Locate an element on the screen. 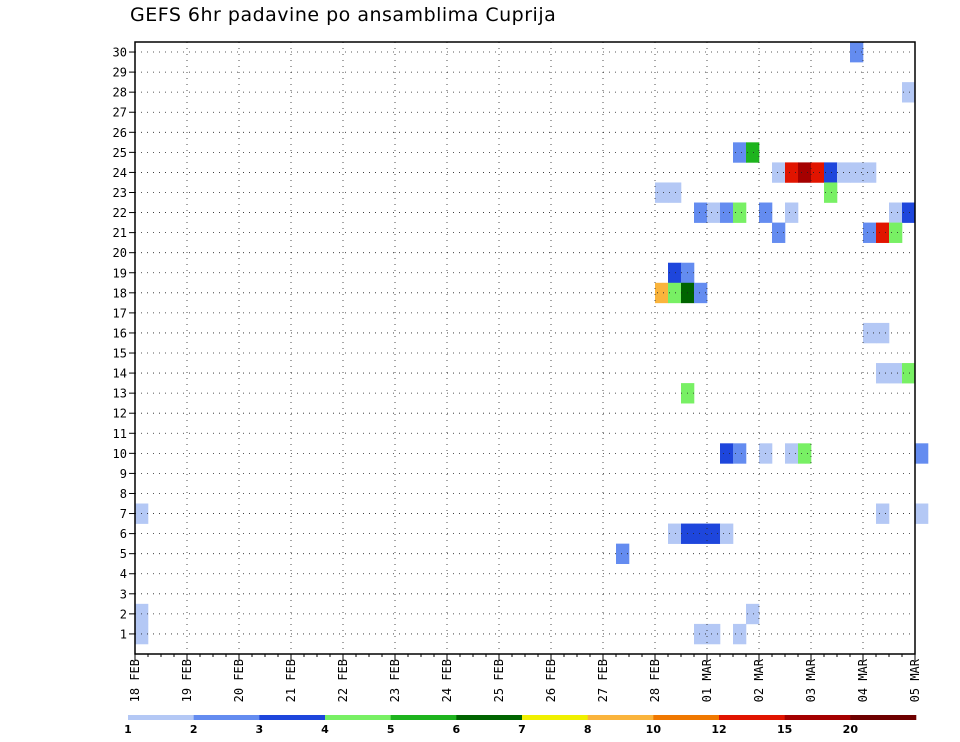  heatmap-cell-m14-s58 is located at coordinates (896, 373).